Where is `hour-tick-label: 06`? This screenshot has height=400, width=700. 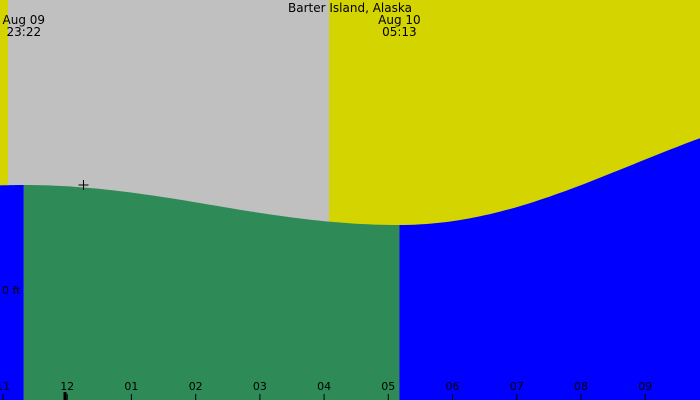 hour-tick-label: 06 is located at coordinates (453, 386).